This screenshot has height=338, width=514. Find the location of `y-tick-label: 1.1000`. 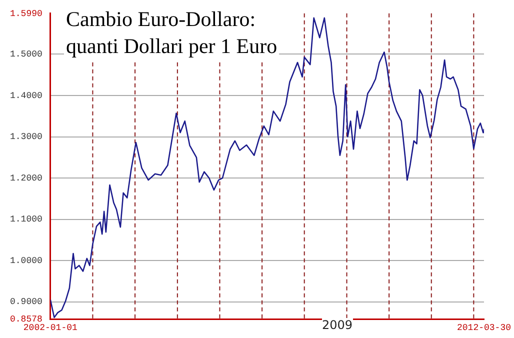

y-tick-label: 1.1000 is located at coordinates (26, 219).